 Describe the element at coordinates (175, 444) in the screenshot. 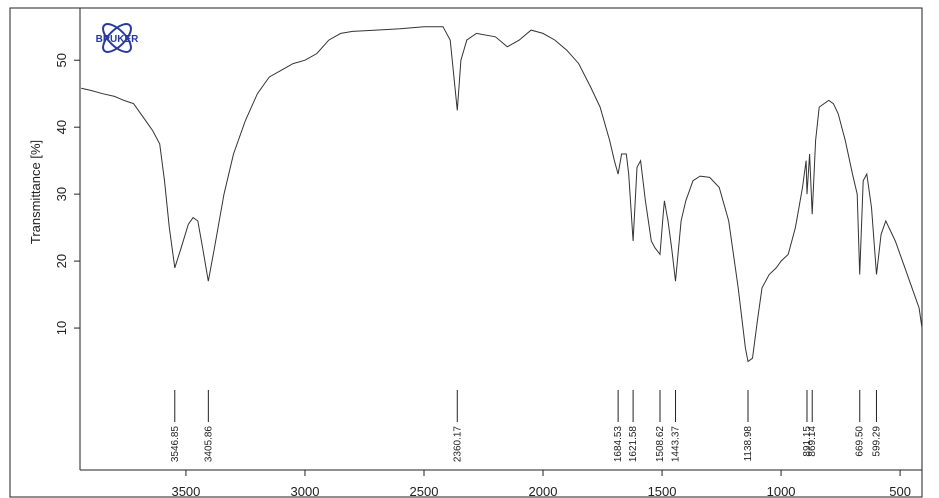

I see `peak-label: 3546.85` at that location.